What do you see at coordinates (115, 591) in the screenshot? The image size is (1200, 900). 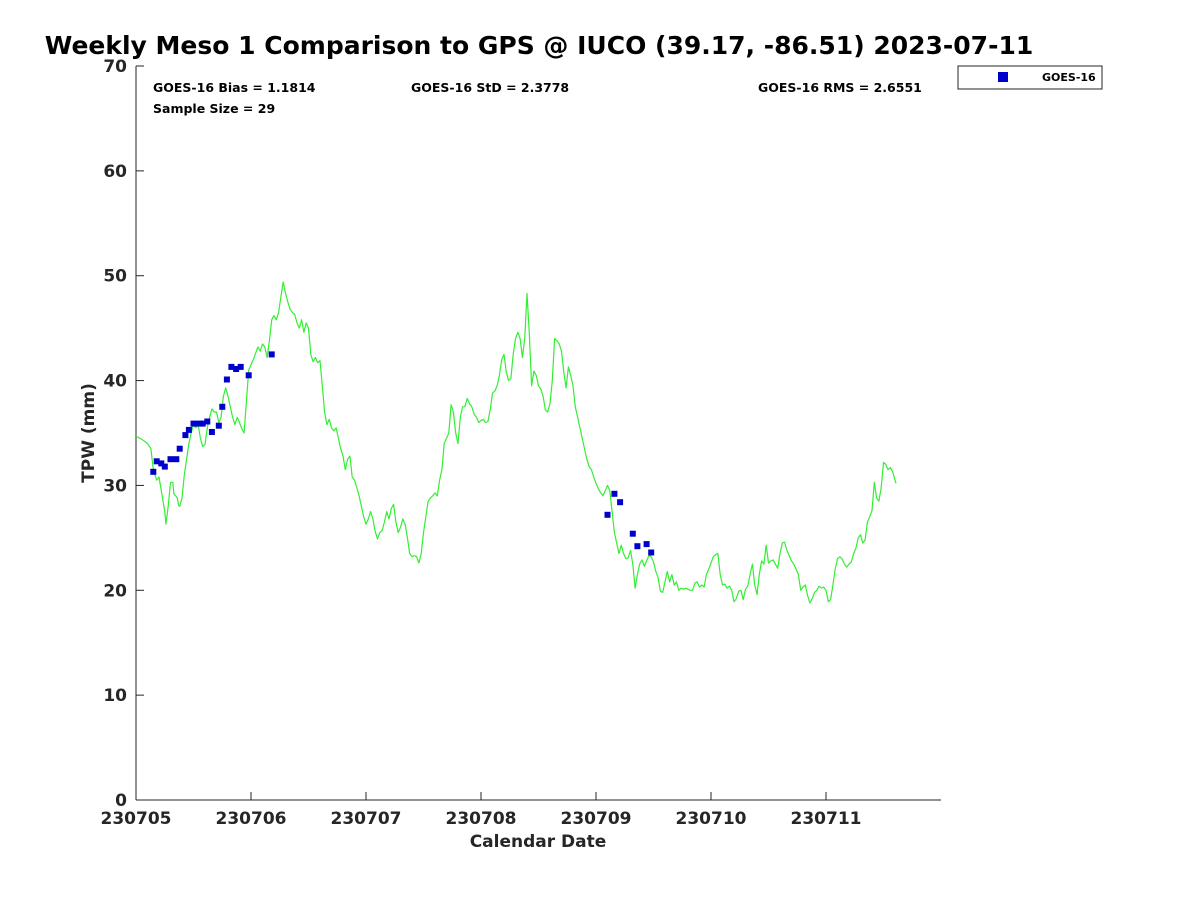 I see `y-tick-label: 20` at bounding box center [115, 591].